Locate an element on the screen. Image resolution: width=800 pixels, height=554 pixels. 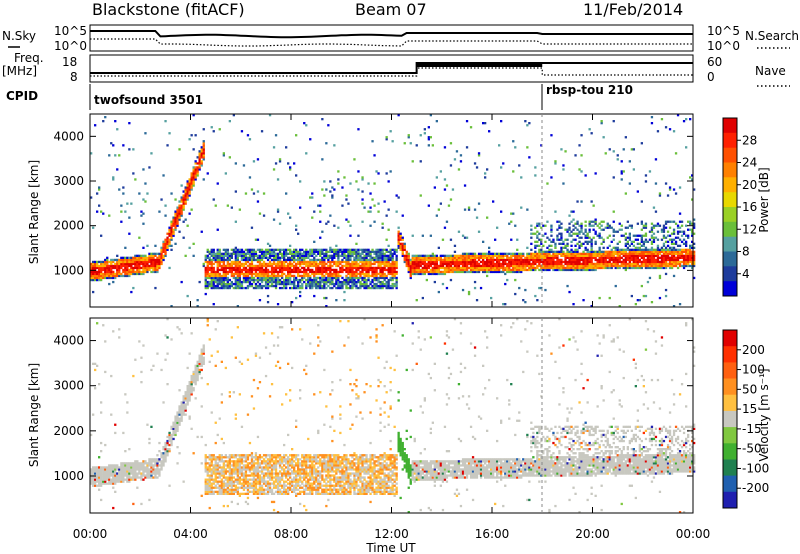
colorbar-swatch is located at coordinates (730, 200).